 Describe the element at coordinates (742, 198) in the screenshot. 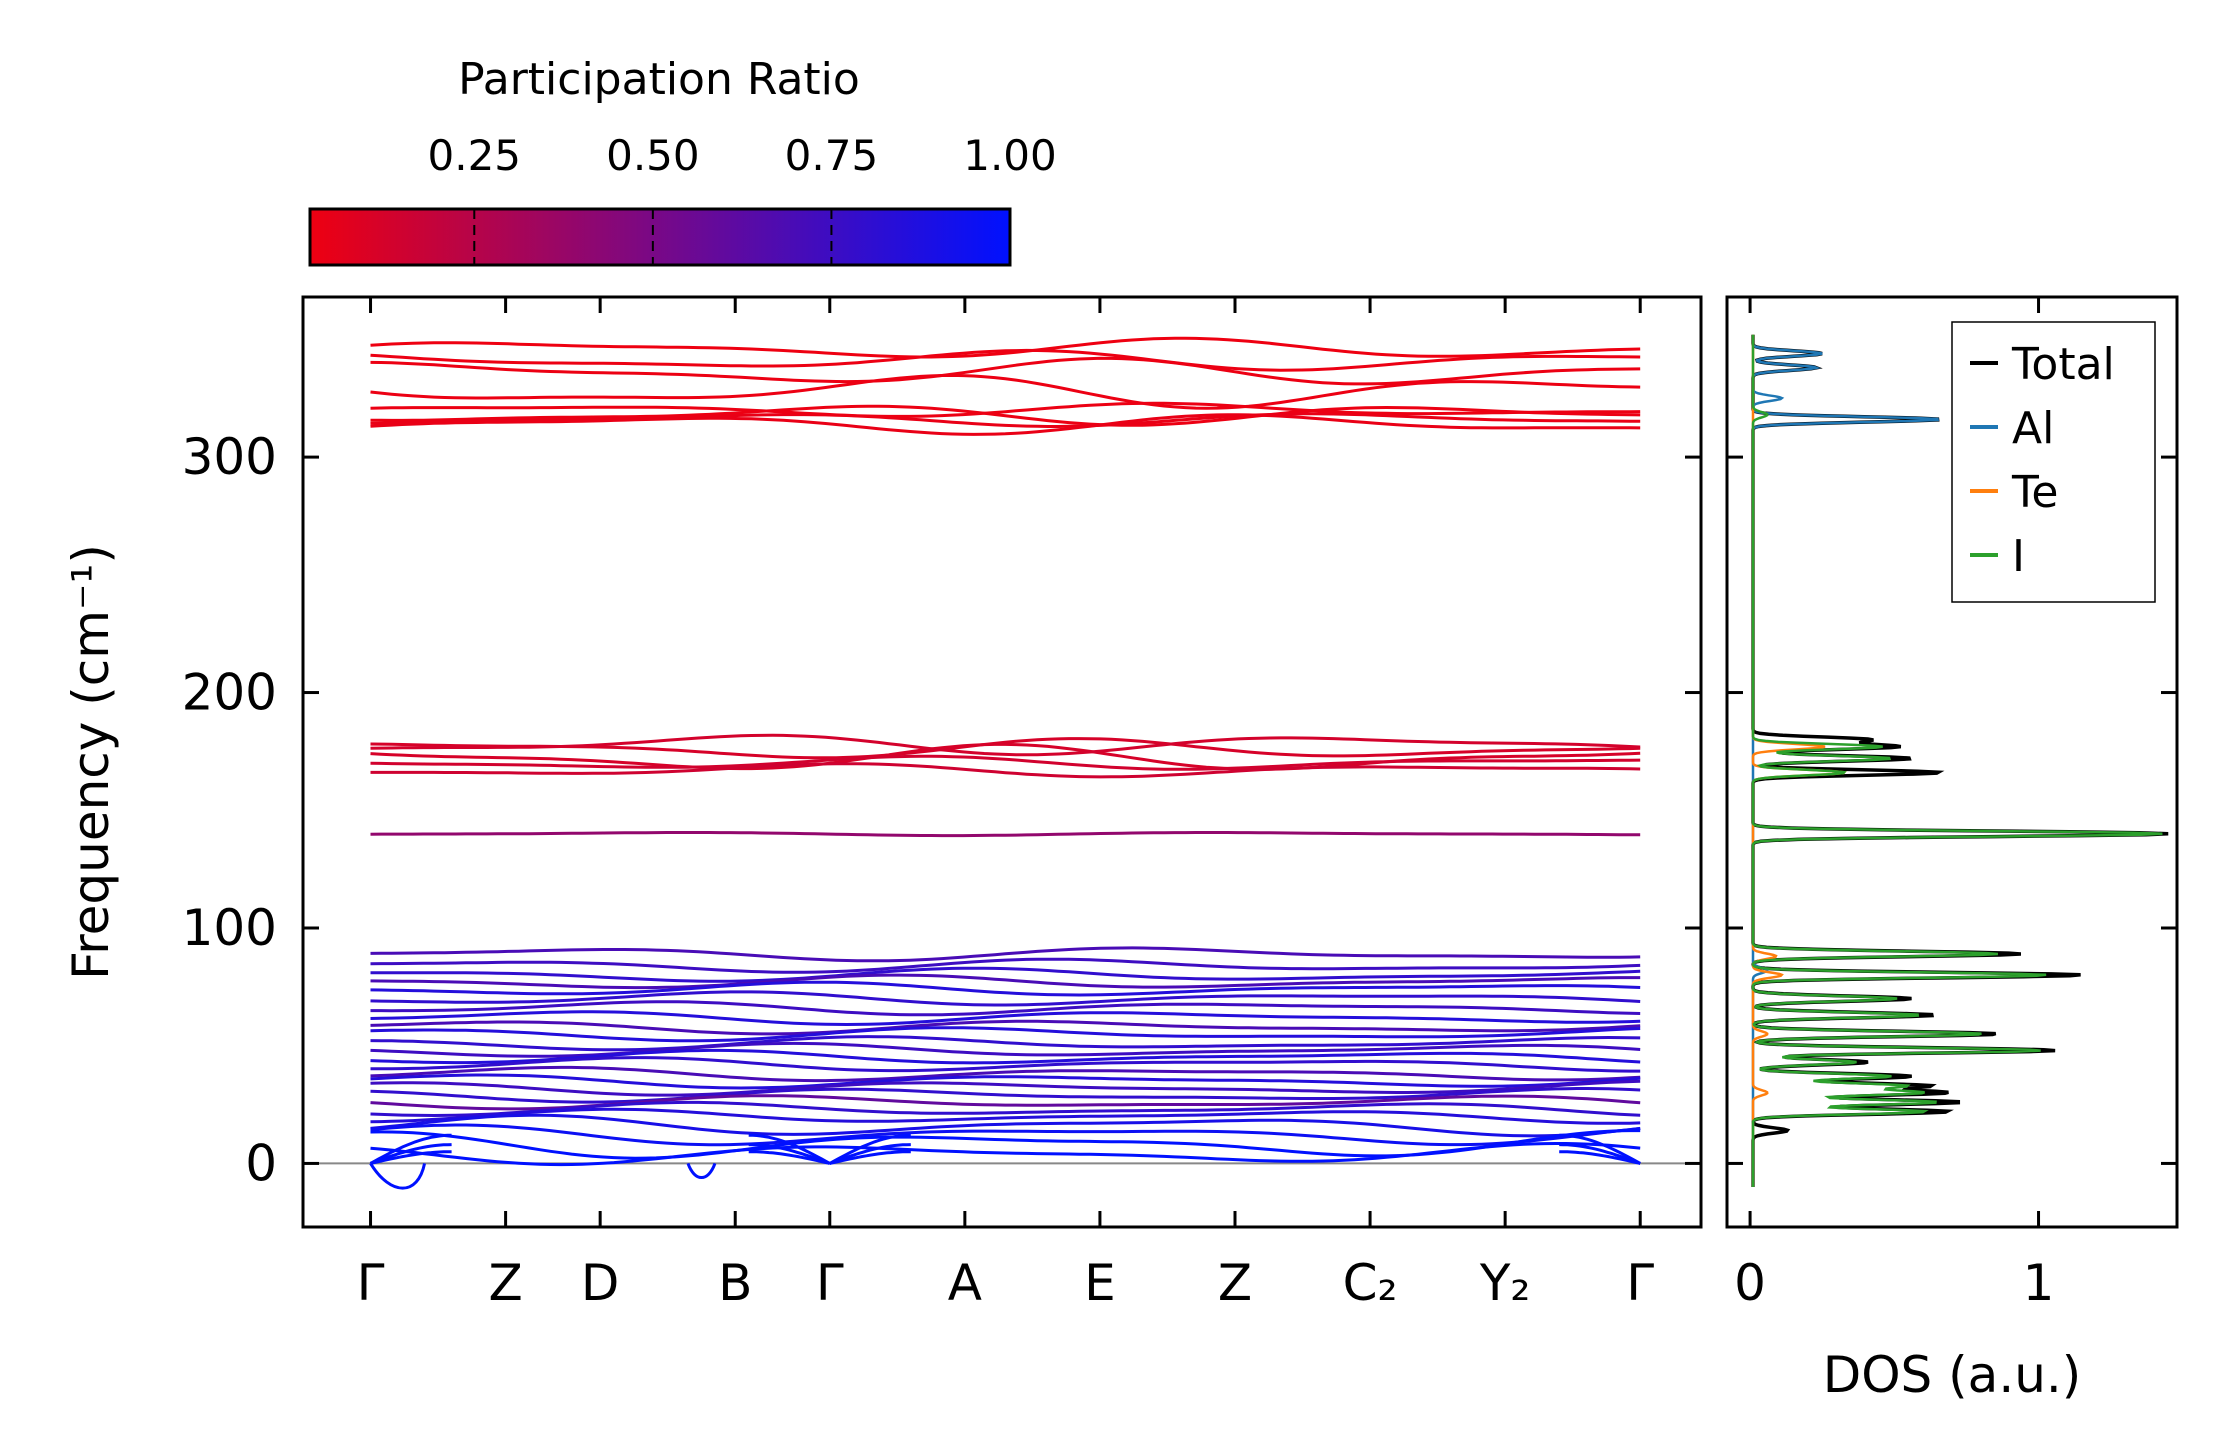

I see `colorbar-ticks: 0.25 0.50 0.75 1.00` at that location.